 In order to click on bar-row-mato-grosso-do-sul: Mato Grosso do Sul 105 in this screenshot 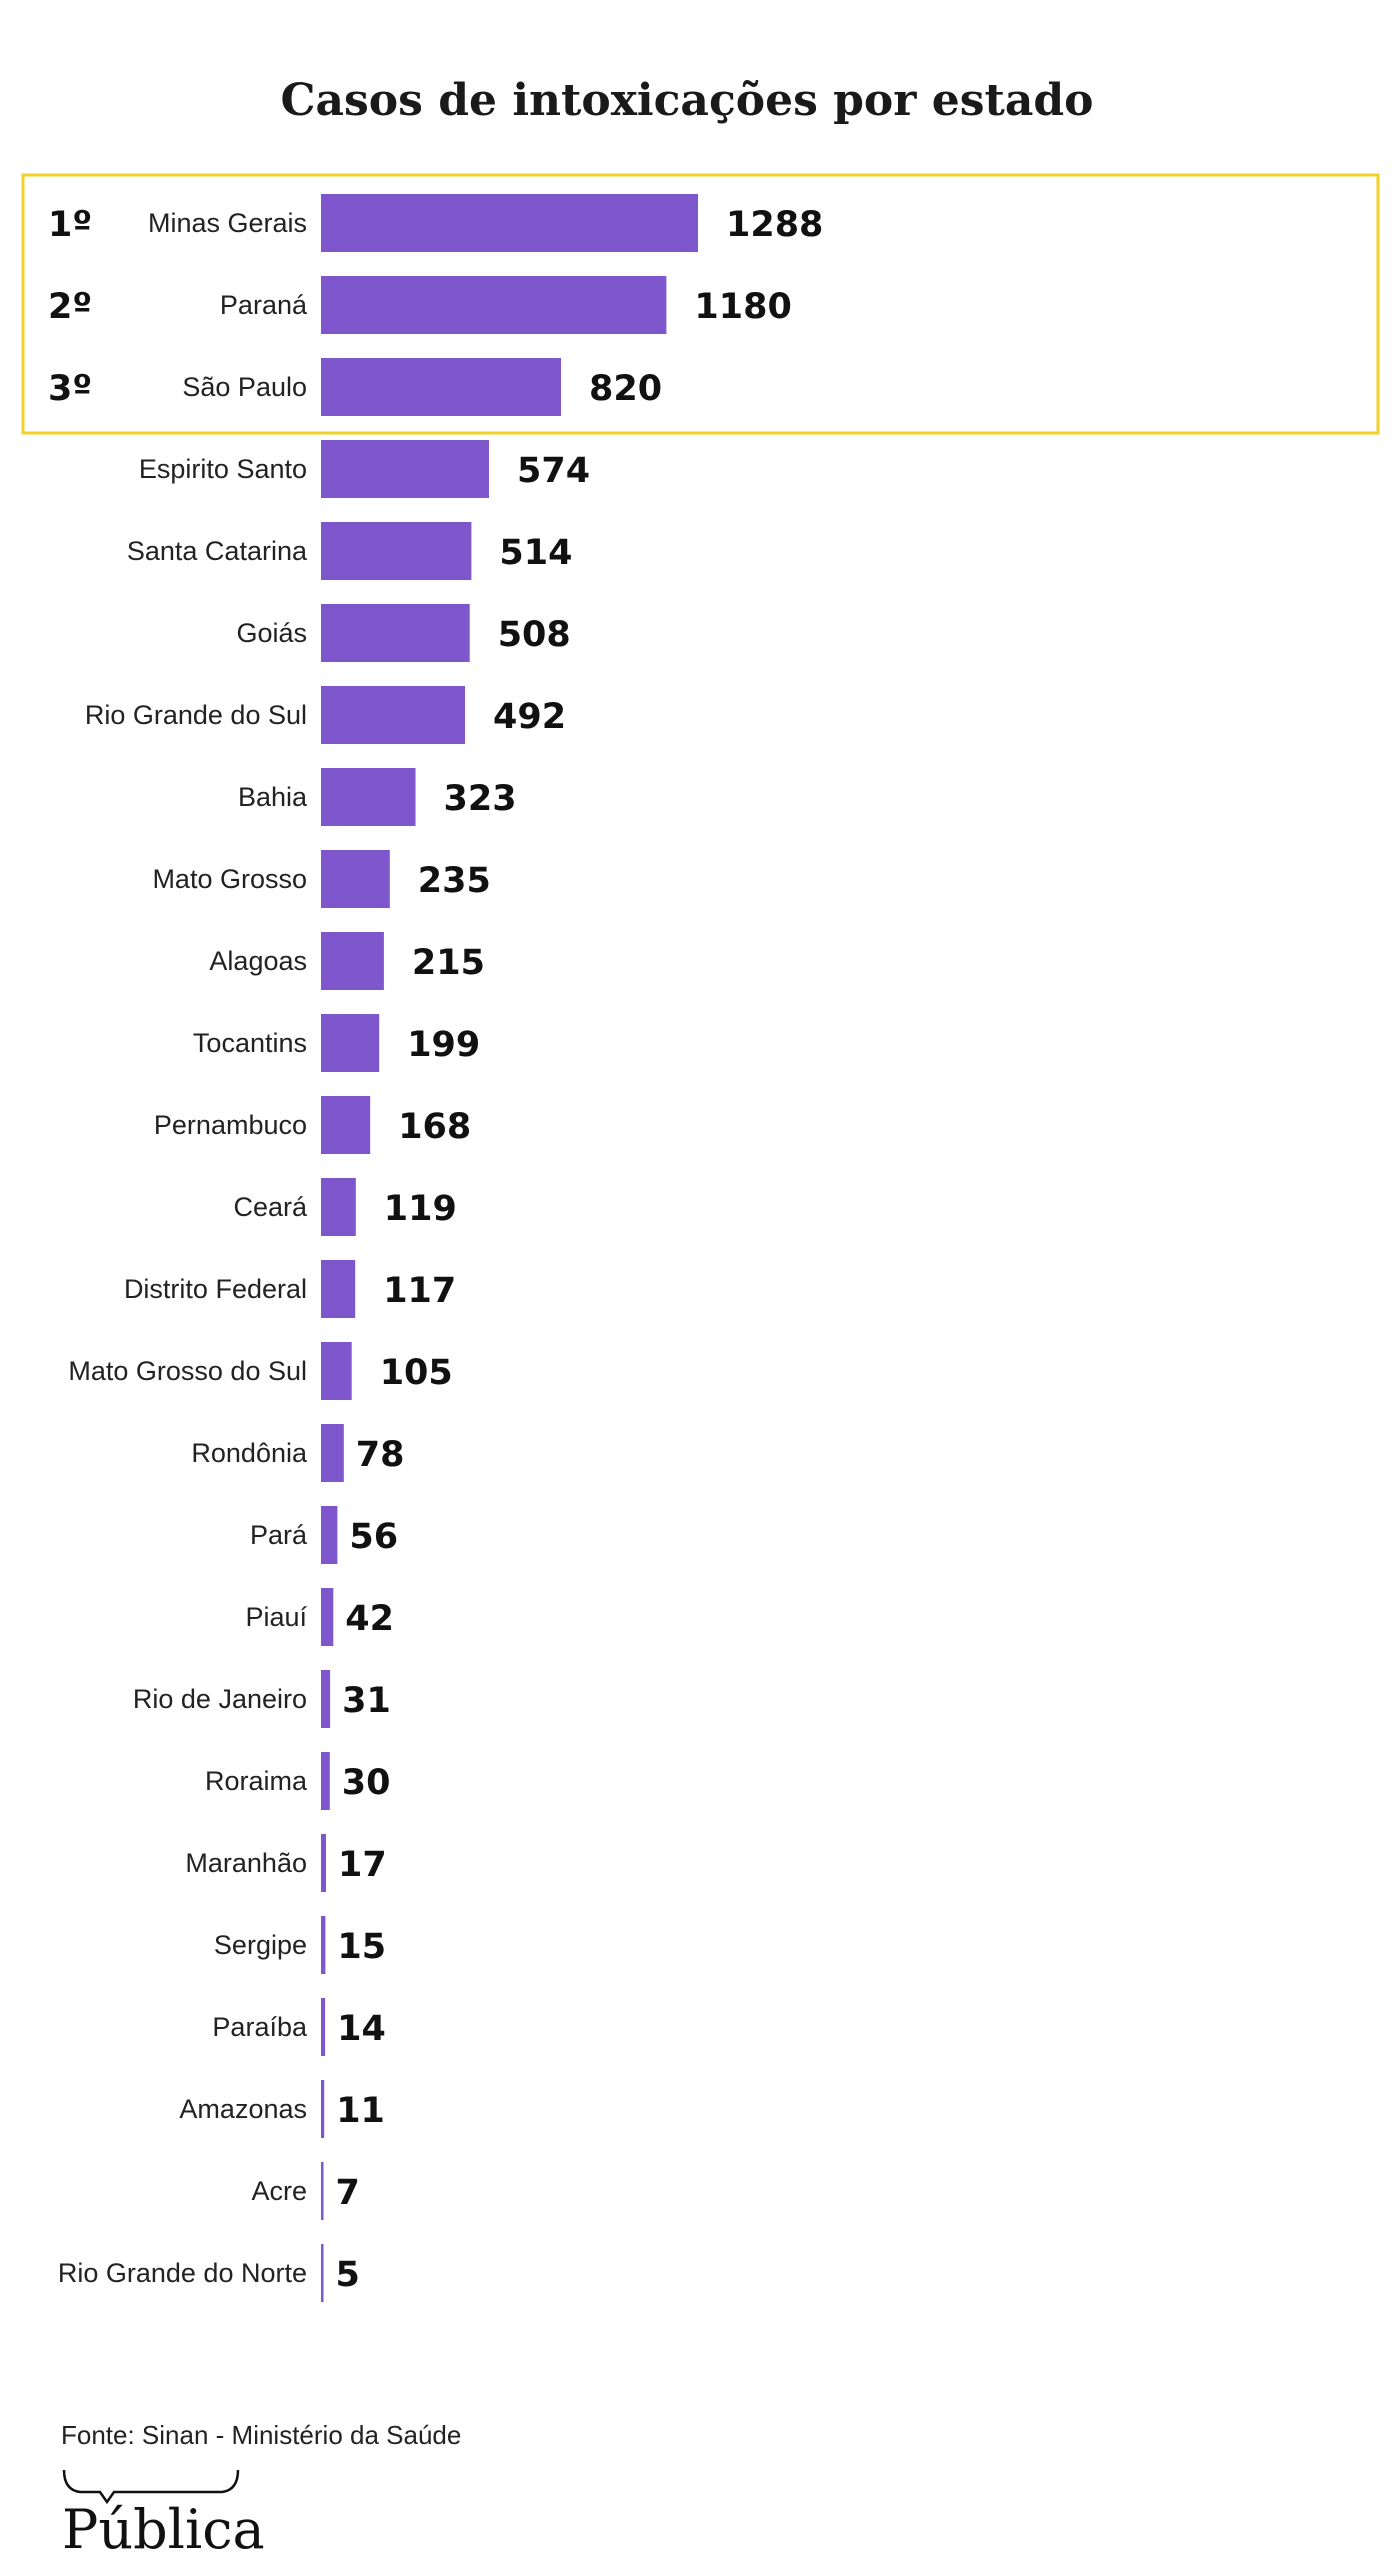, I will do `click(260, 1371)`.